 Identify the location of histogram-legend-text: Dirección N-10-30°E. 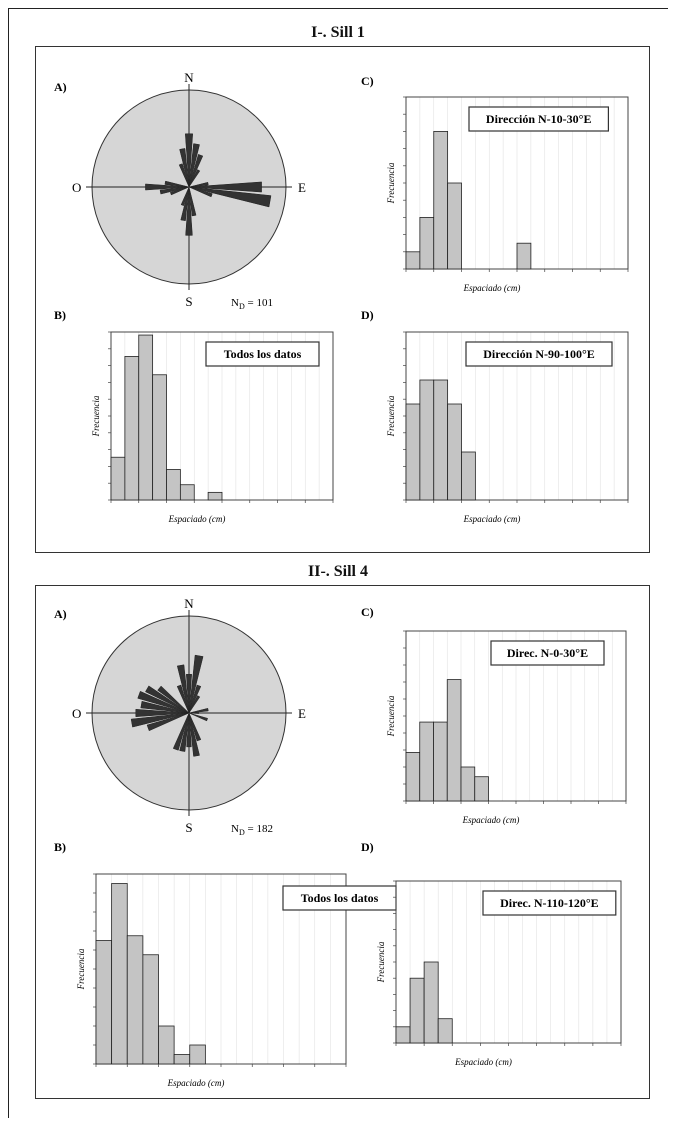
(539, 119).